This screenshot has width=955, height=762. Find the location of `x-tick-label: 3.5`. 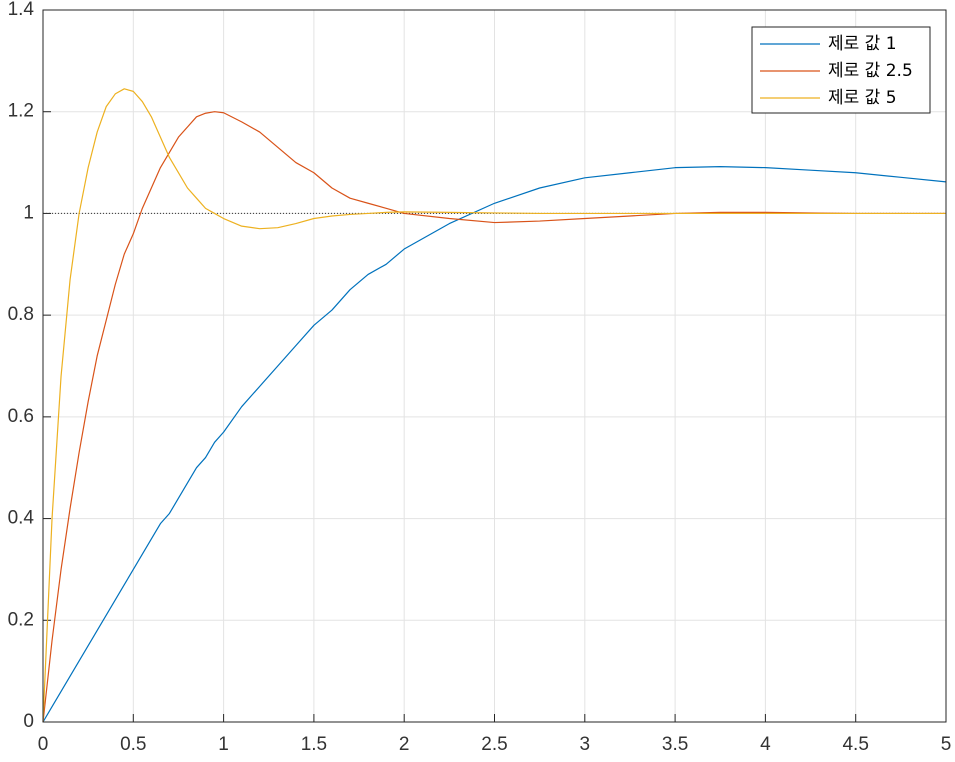

x-tick-label: 3.5 is located at coordinates (675, 744).